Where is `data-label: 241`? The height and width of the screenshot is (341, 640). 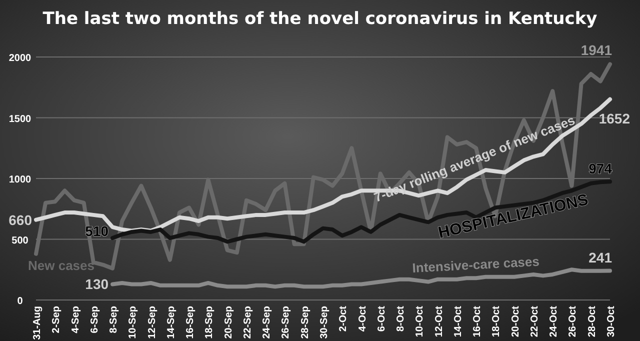
data-label: 241 is located at coordinates (600, 258).